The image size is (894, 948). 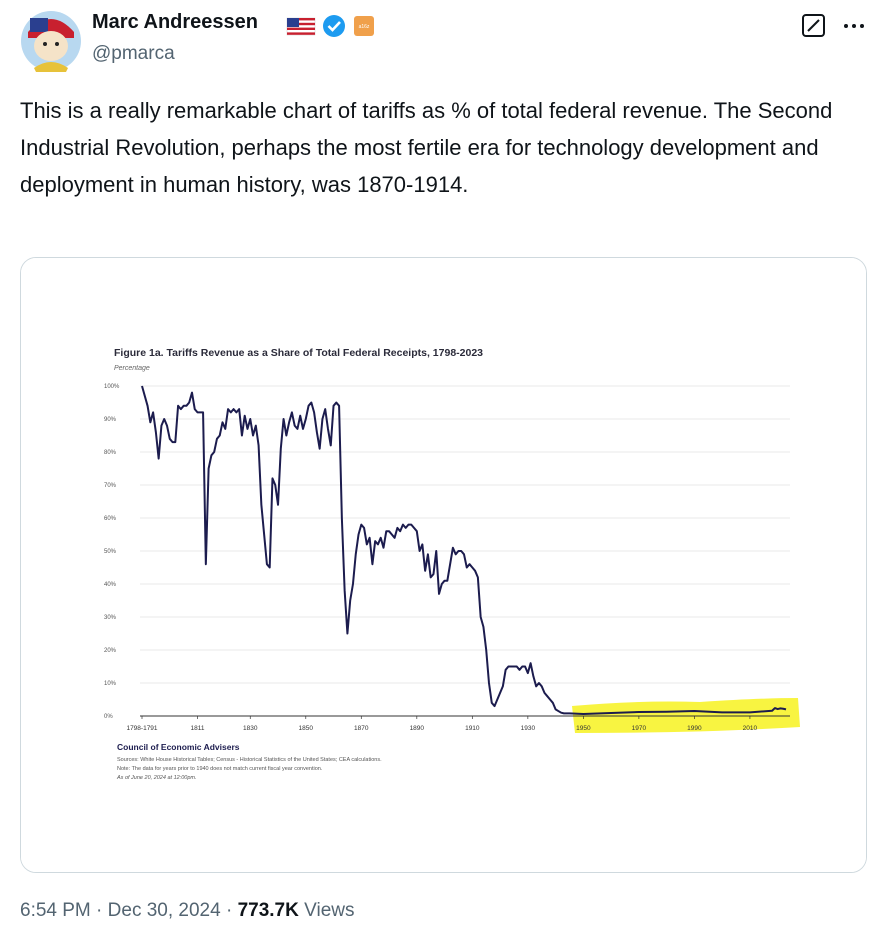 What do you see at coordinates (156, 778) in the screenshot?
I see `note: As of June 20, 2024 at 12:00pm.` at bounding box center [156, 778].